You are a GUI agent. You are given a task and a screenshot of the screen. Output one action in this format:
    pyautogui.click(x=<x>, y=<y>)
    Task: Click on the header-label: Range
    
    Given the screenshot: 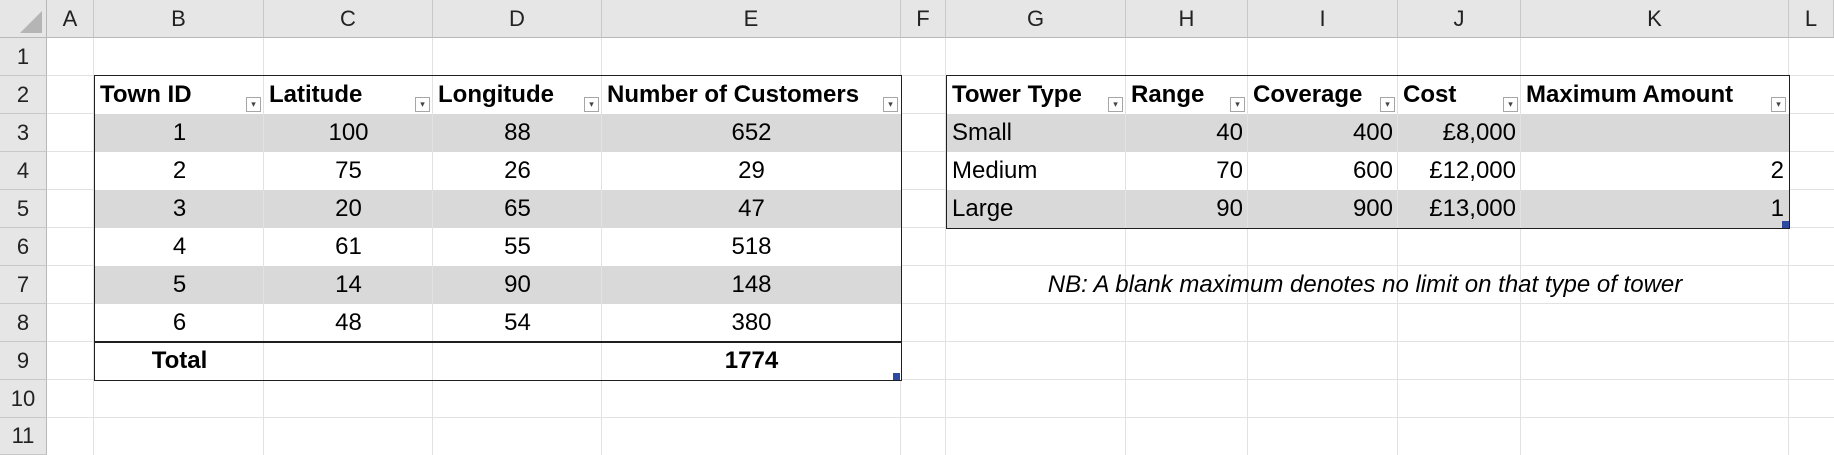 What is the action you would take?
    pyautogui.click(x=1168, y=94)
    